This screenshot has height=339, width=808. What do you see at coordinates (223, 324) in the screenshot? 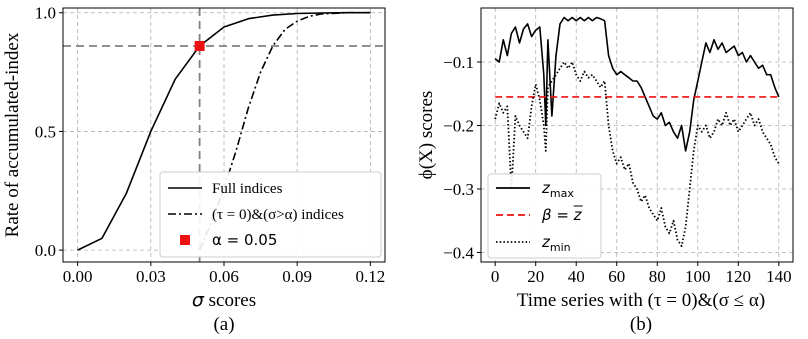
I see `panel-caption: (a)` at bounding box center [223, 324].